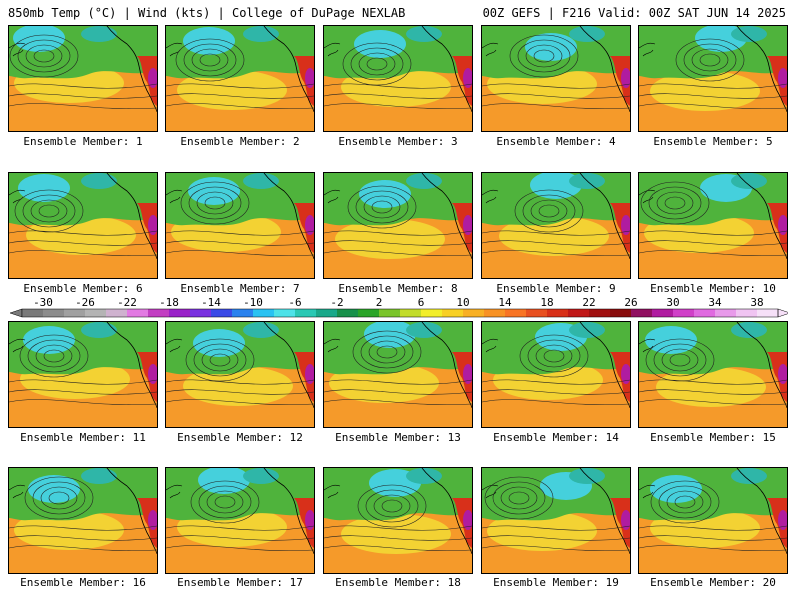 The height and width of the screenshot is (600, 800). I want to click on ensemble-member-label: Ensemble Member: 7, so click(240, 288).